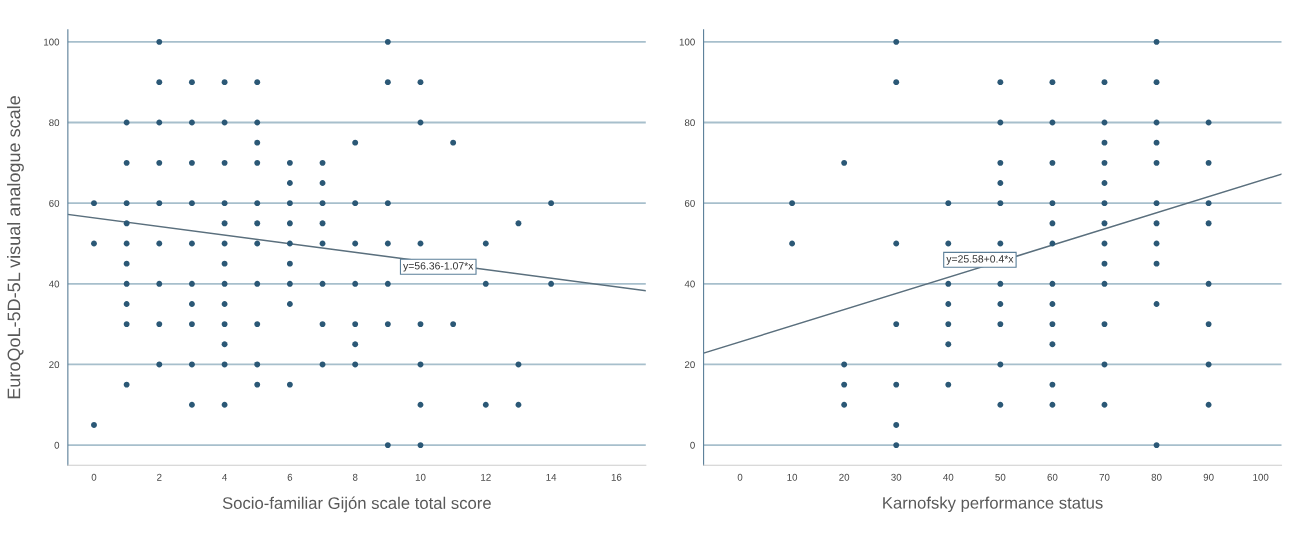  What do you see at coordinates (225, 477) in the screenshot?
I see `x-tick-label: 4` at bounding box center [225, 477].